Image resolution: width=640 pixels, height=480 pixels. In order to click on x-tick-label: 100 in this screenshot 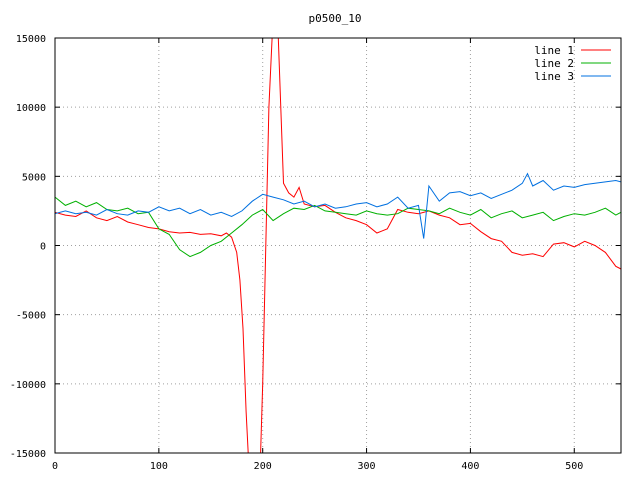, I will do `click(159, 466)`.